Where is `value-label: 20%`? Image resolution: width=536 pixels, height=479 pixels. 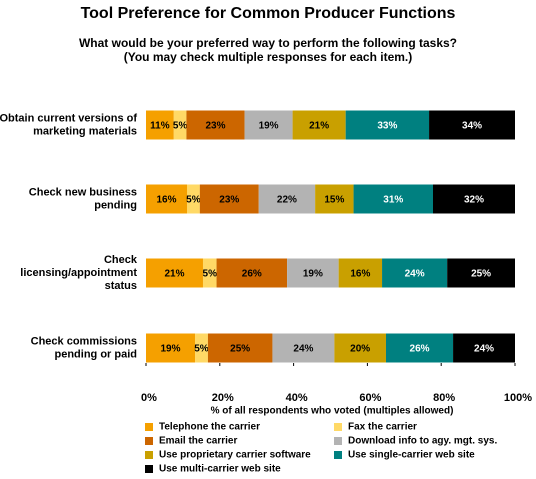 value-label: 20% is located at coordinates (360, 349).